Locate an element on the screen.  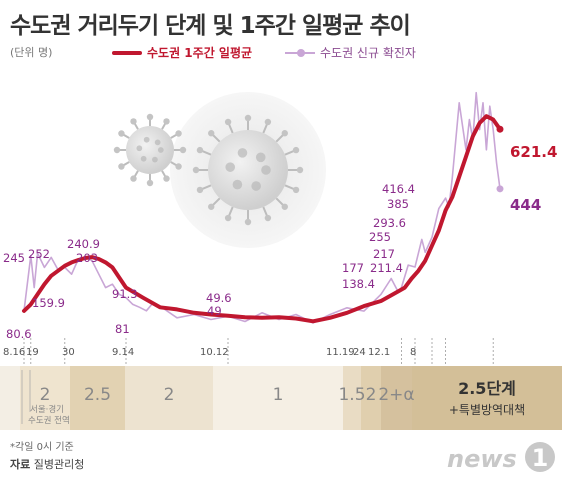
stage-sub-label: +특별방역대책 is located at coordinates (487, 409).